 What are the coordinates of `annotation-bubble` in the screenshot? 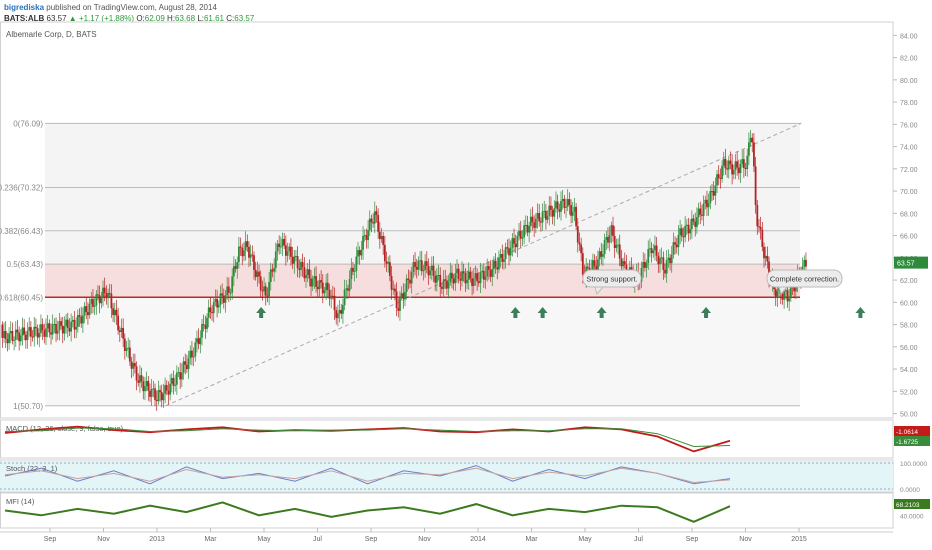 It's located at (804, 278).